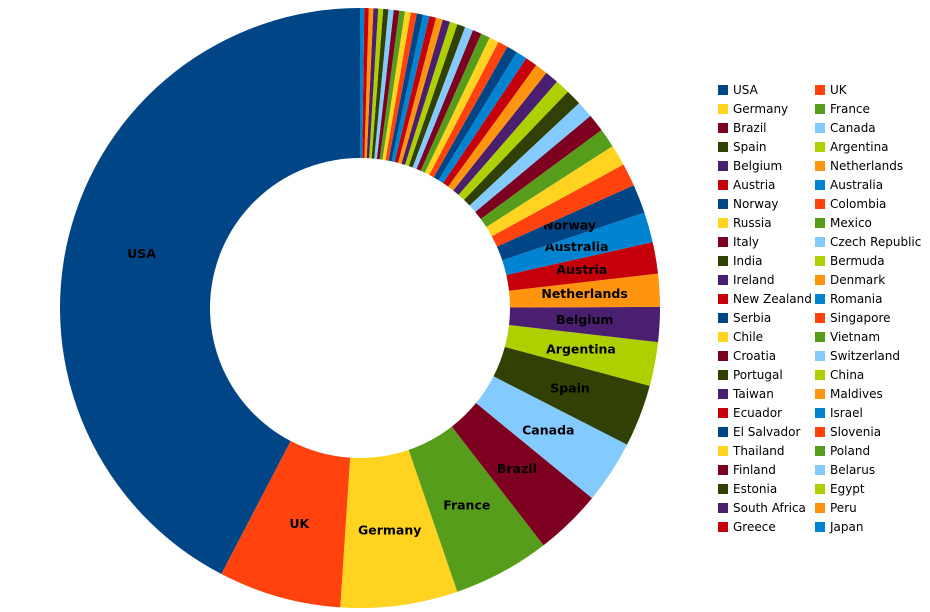 The image size is (930, 612). I want to click on slice-australia, so click(577, 244).